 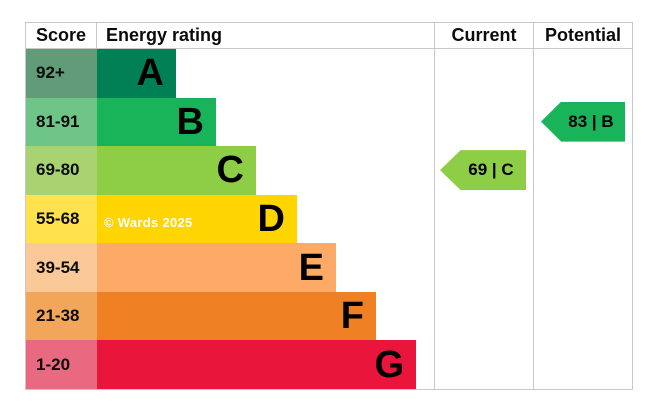 I want to click on band-letter: C, so click(x=230, y=170).